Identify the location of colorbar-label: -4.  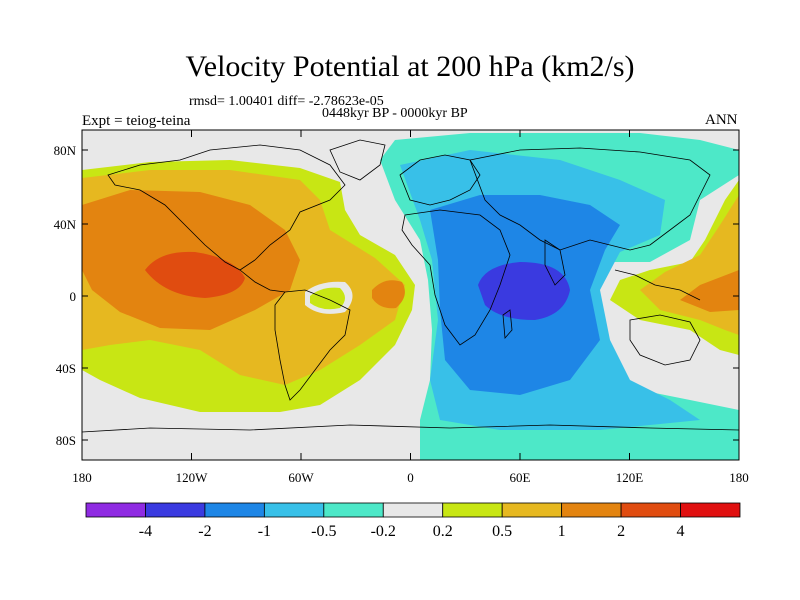
(145, 531).